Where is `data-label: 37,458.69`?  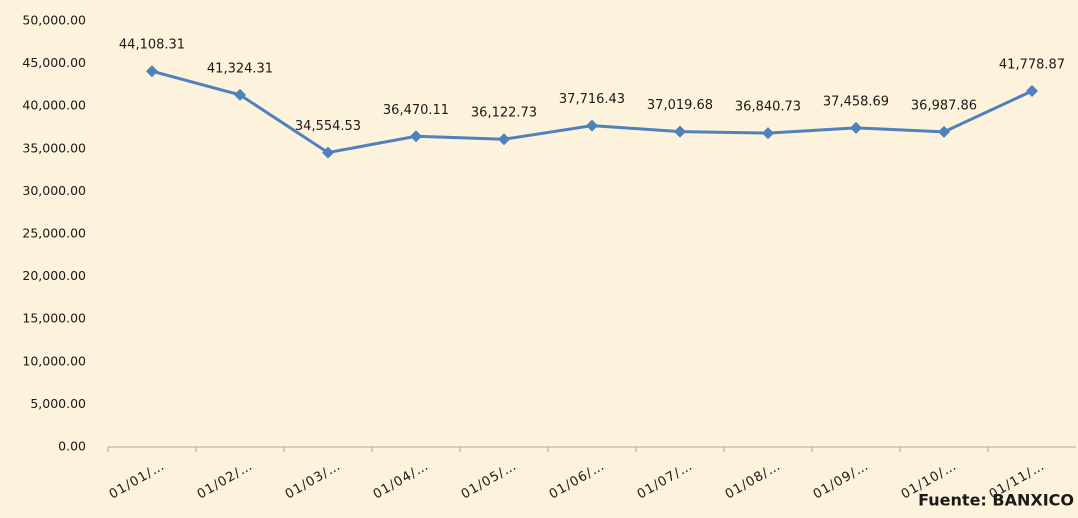 data-label: 37,458.69 is located at coordinates (856, 101).